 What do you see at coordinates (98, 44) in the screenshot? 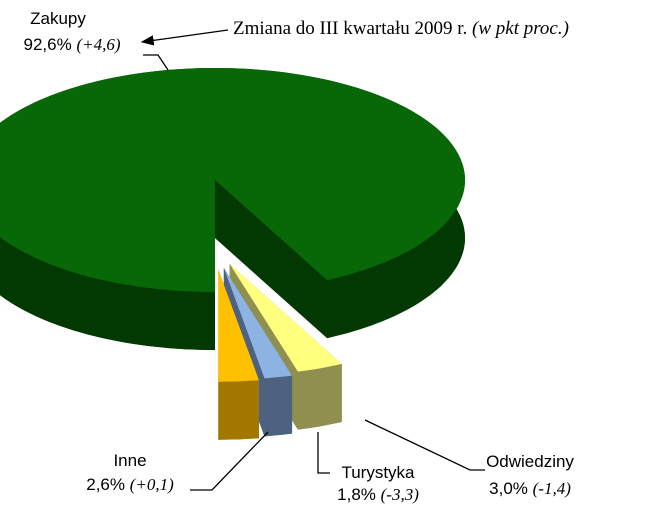
I see `change-label: (+4,6)` at bounding box center [98, 44].